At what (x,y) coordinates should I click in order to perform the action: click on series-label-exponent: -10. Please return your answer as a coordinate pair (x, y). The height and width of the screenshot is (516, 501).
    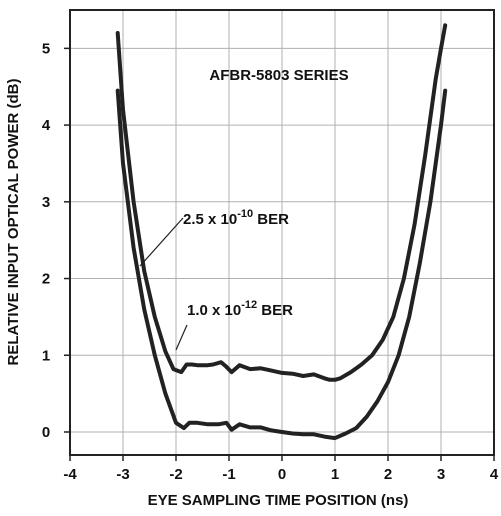
    Looking at the image, I should click on (245, 214).